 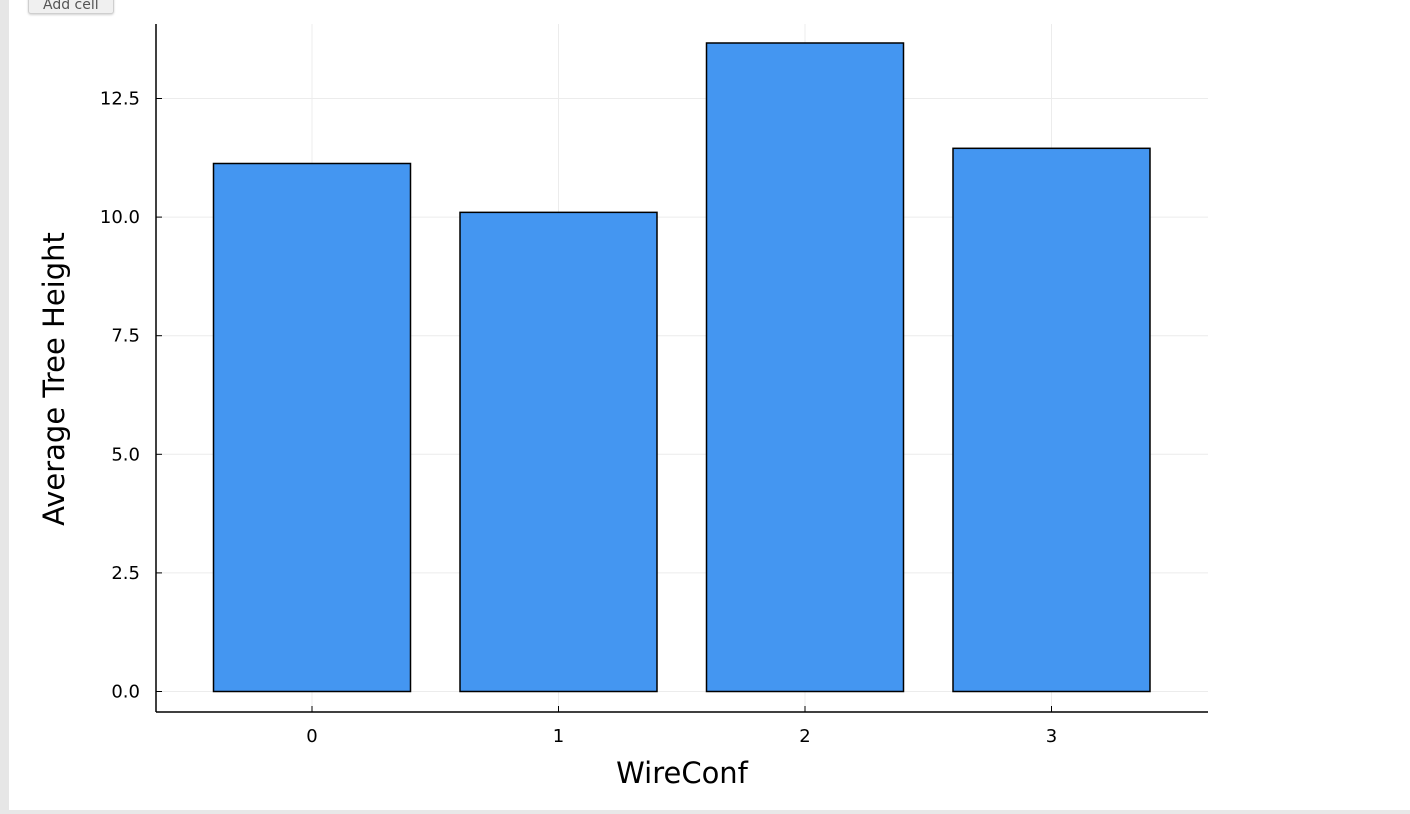 I want to click on x-axis-title: WireConf, so click(x=682, y=773).